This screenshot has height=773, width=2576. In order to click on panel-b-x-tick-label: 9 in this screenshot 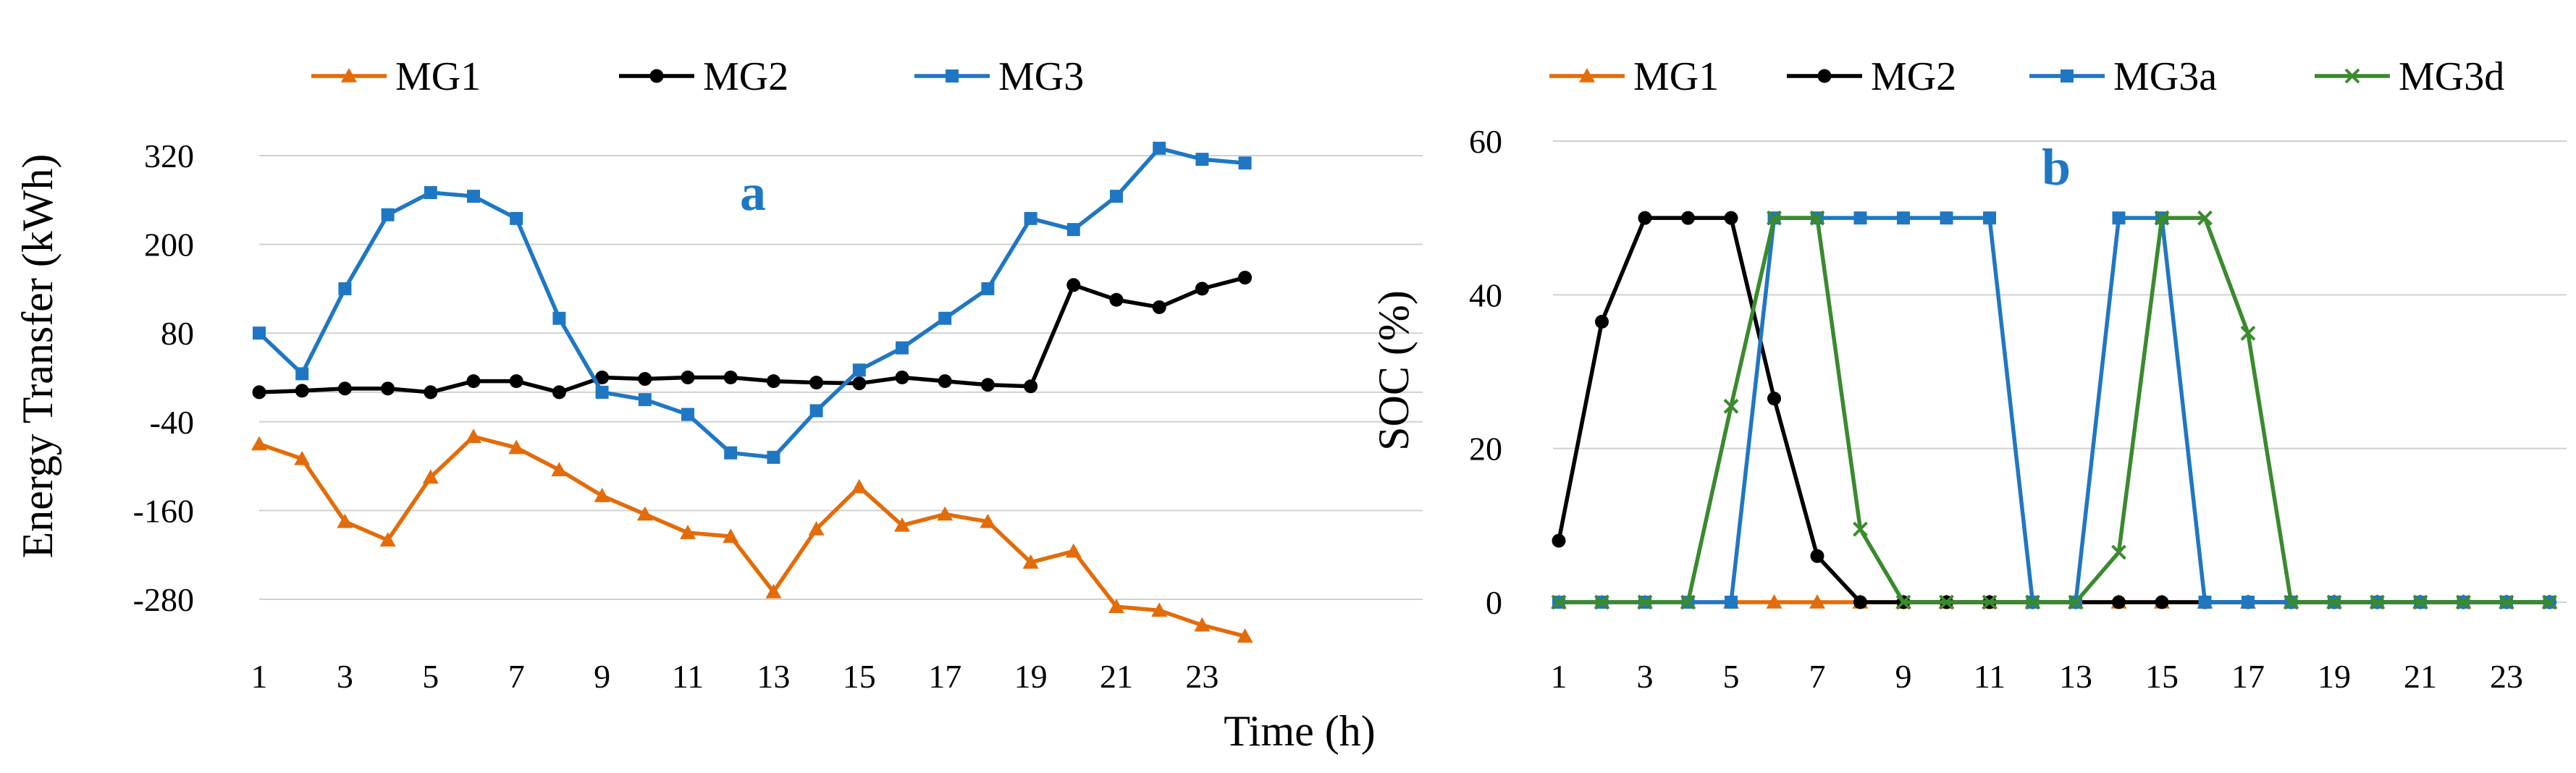, I will do `click(1903, 676)`.